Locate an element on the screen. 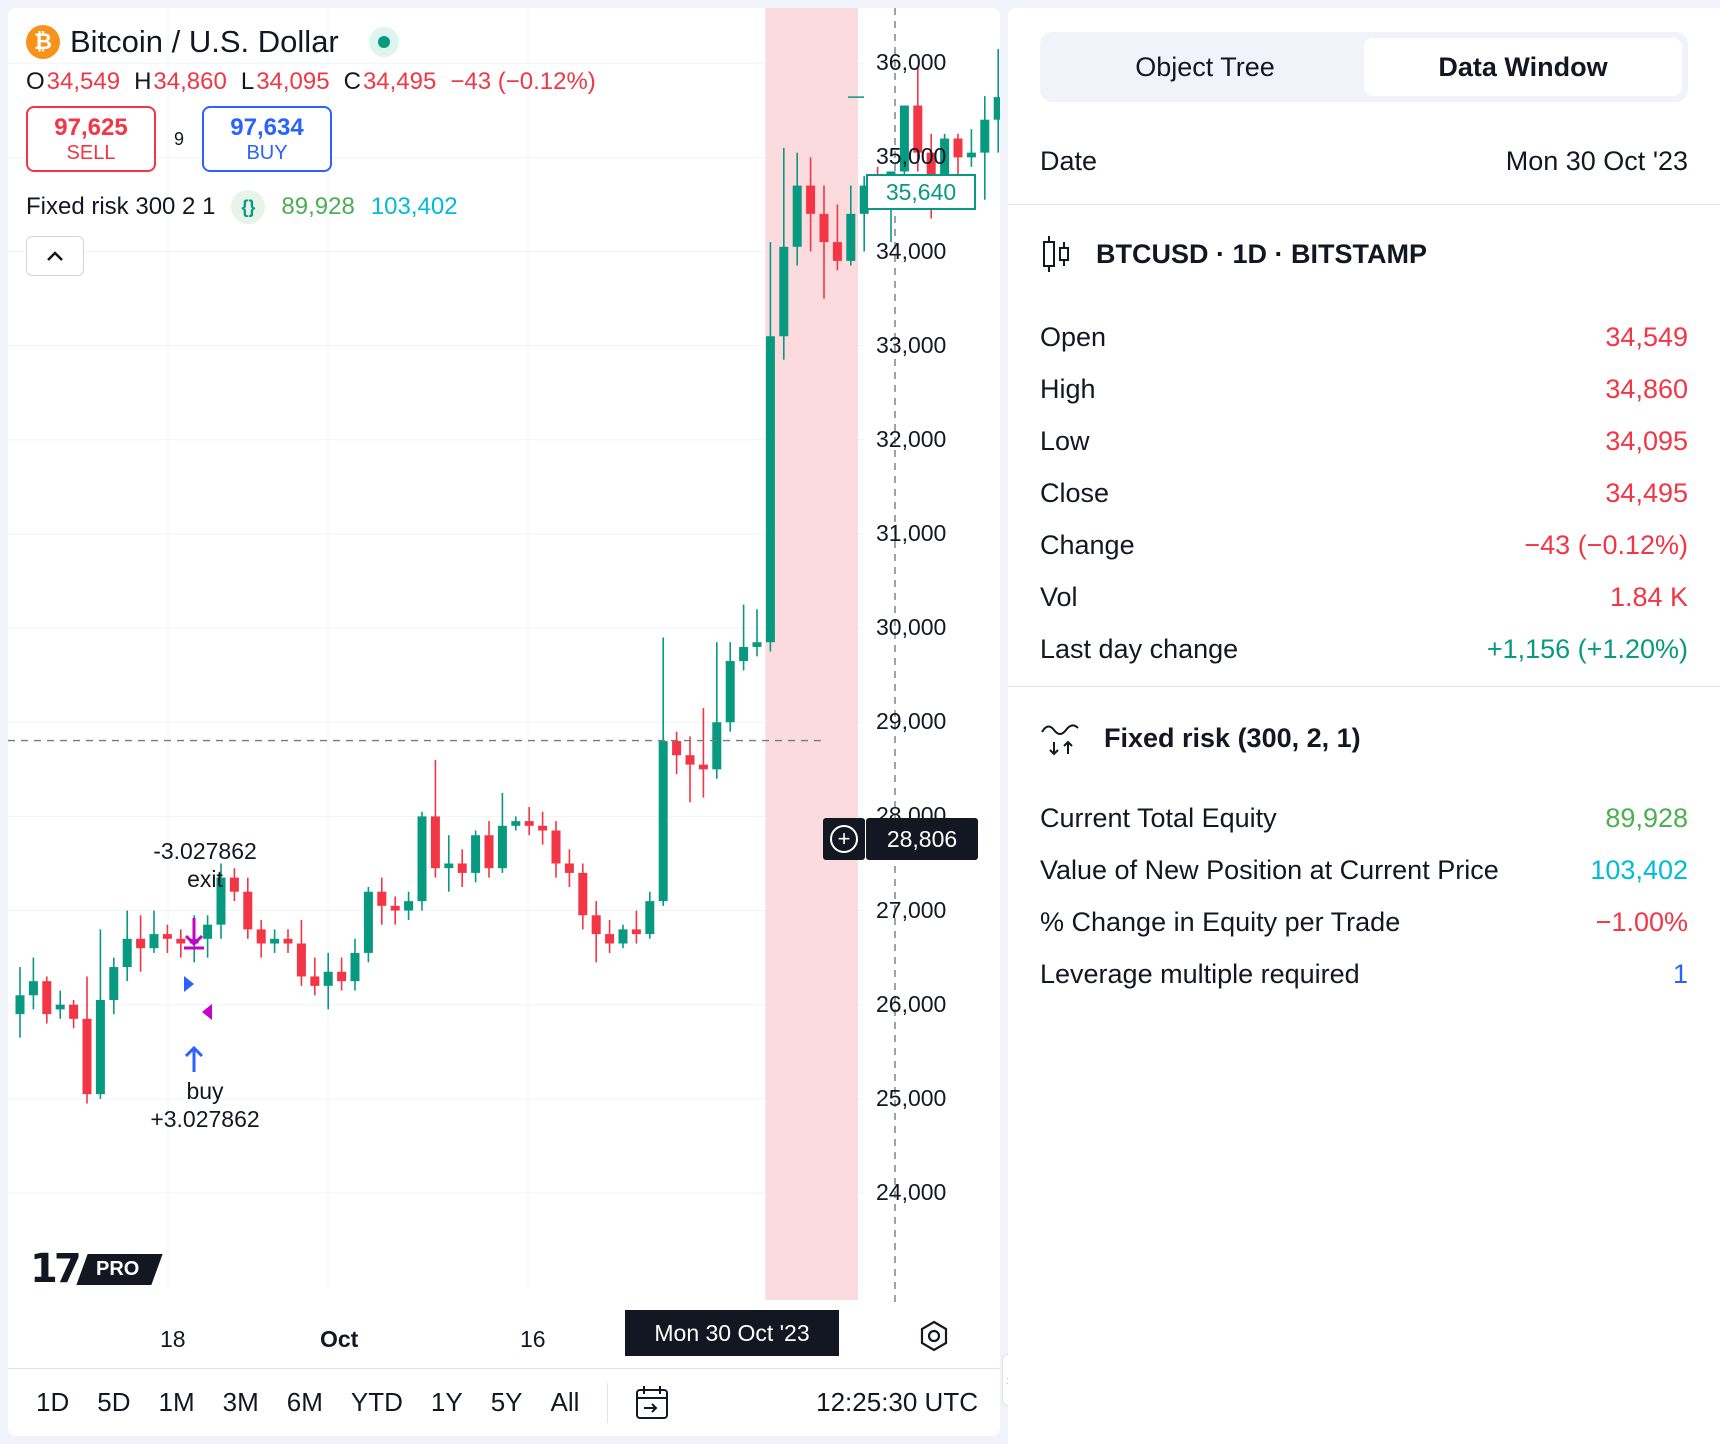  buy-button: 97,634 BUY is located at coordinates (267, 139).